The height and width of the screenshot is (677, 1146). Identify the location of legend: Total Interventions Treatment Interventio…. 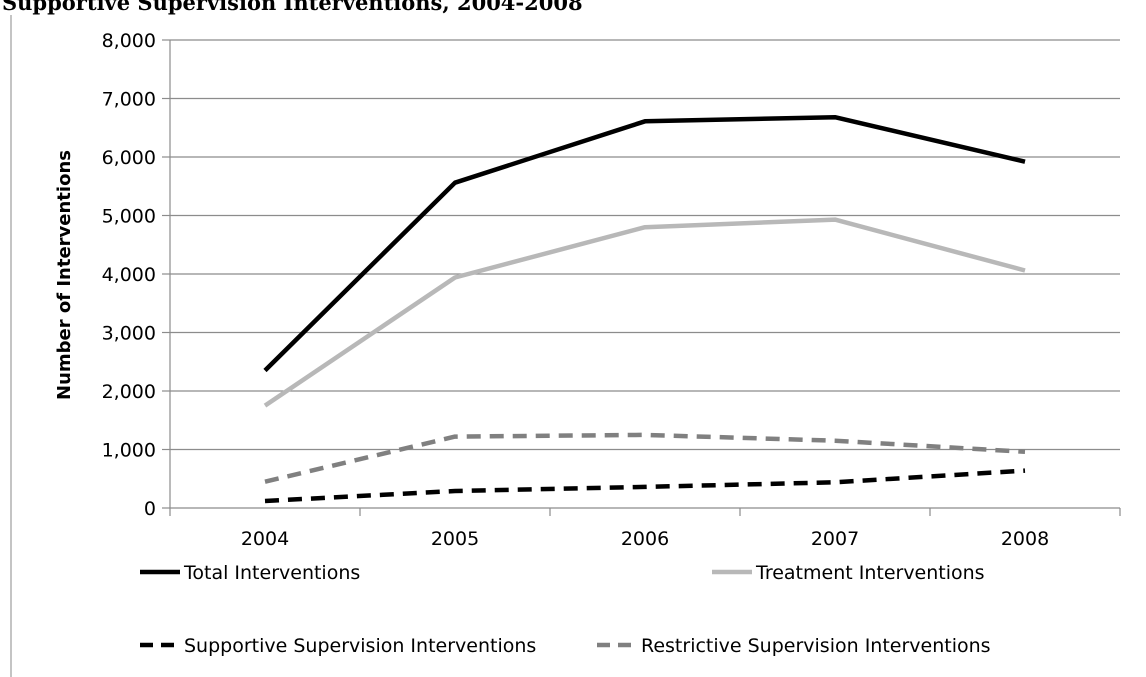
(565, 609).